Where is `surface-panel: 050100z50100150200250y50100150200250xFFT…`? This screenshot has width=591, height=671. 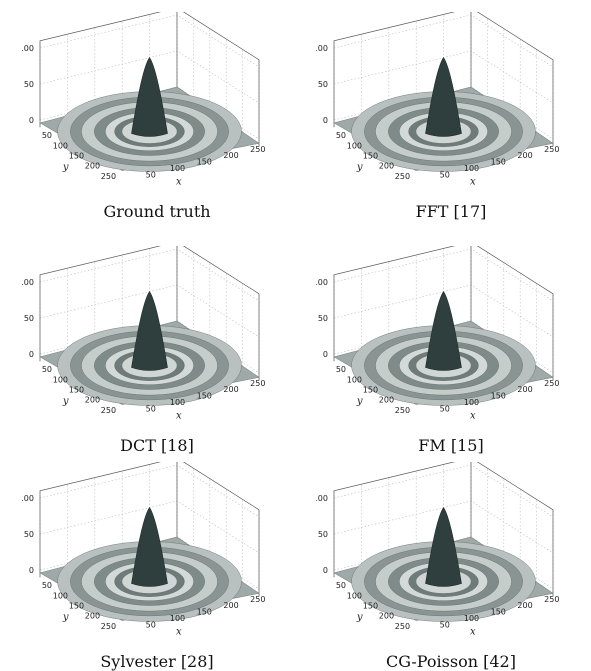 surface-panel: 050100z50100150200250y50100150200250xFFT… is located at coordinates (451, 116).